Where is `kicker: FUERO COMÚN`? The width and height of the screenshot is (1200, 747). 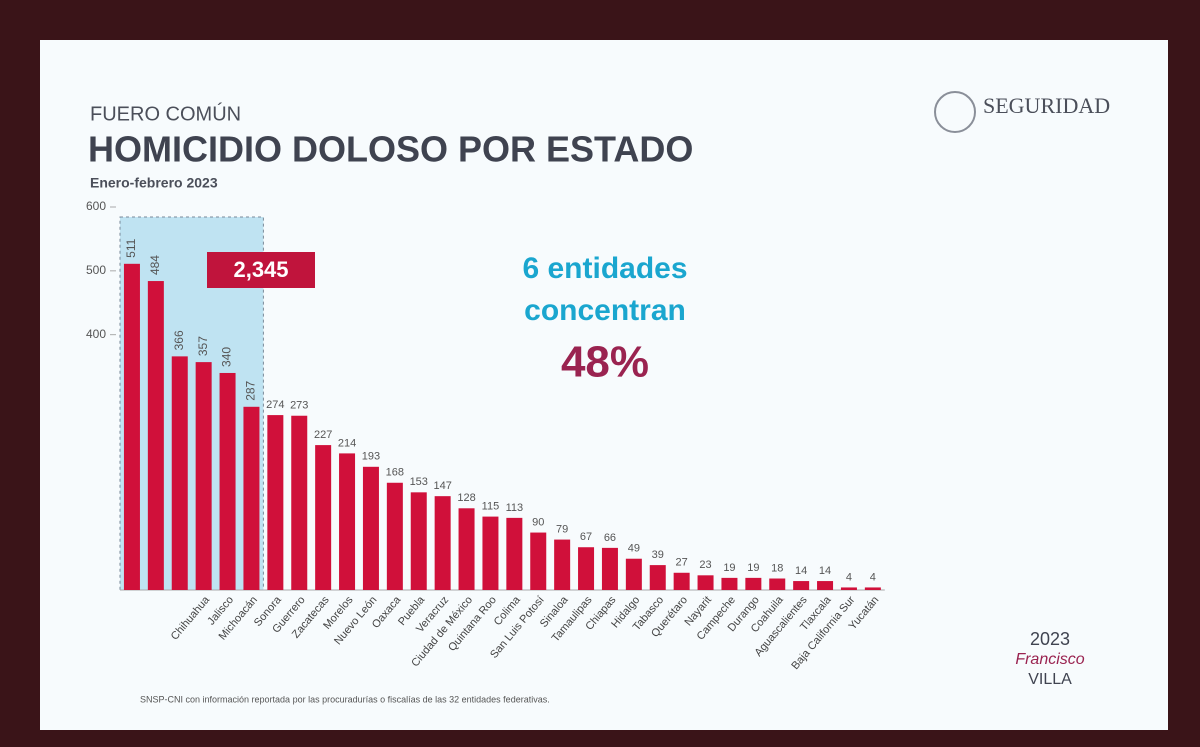
kicker: FUERO COMÚN is located at coordinates (165, 113).